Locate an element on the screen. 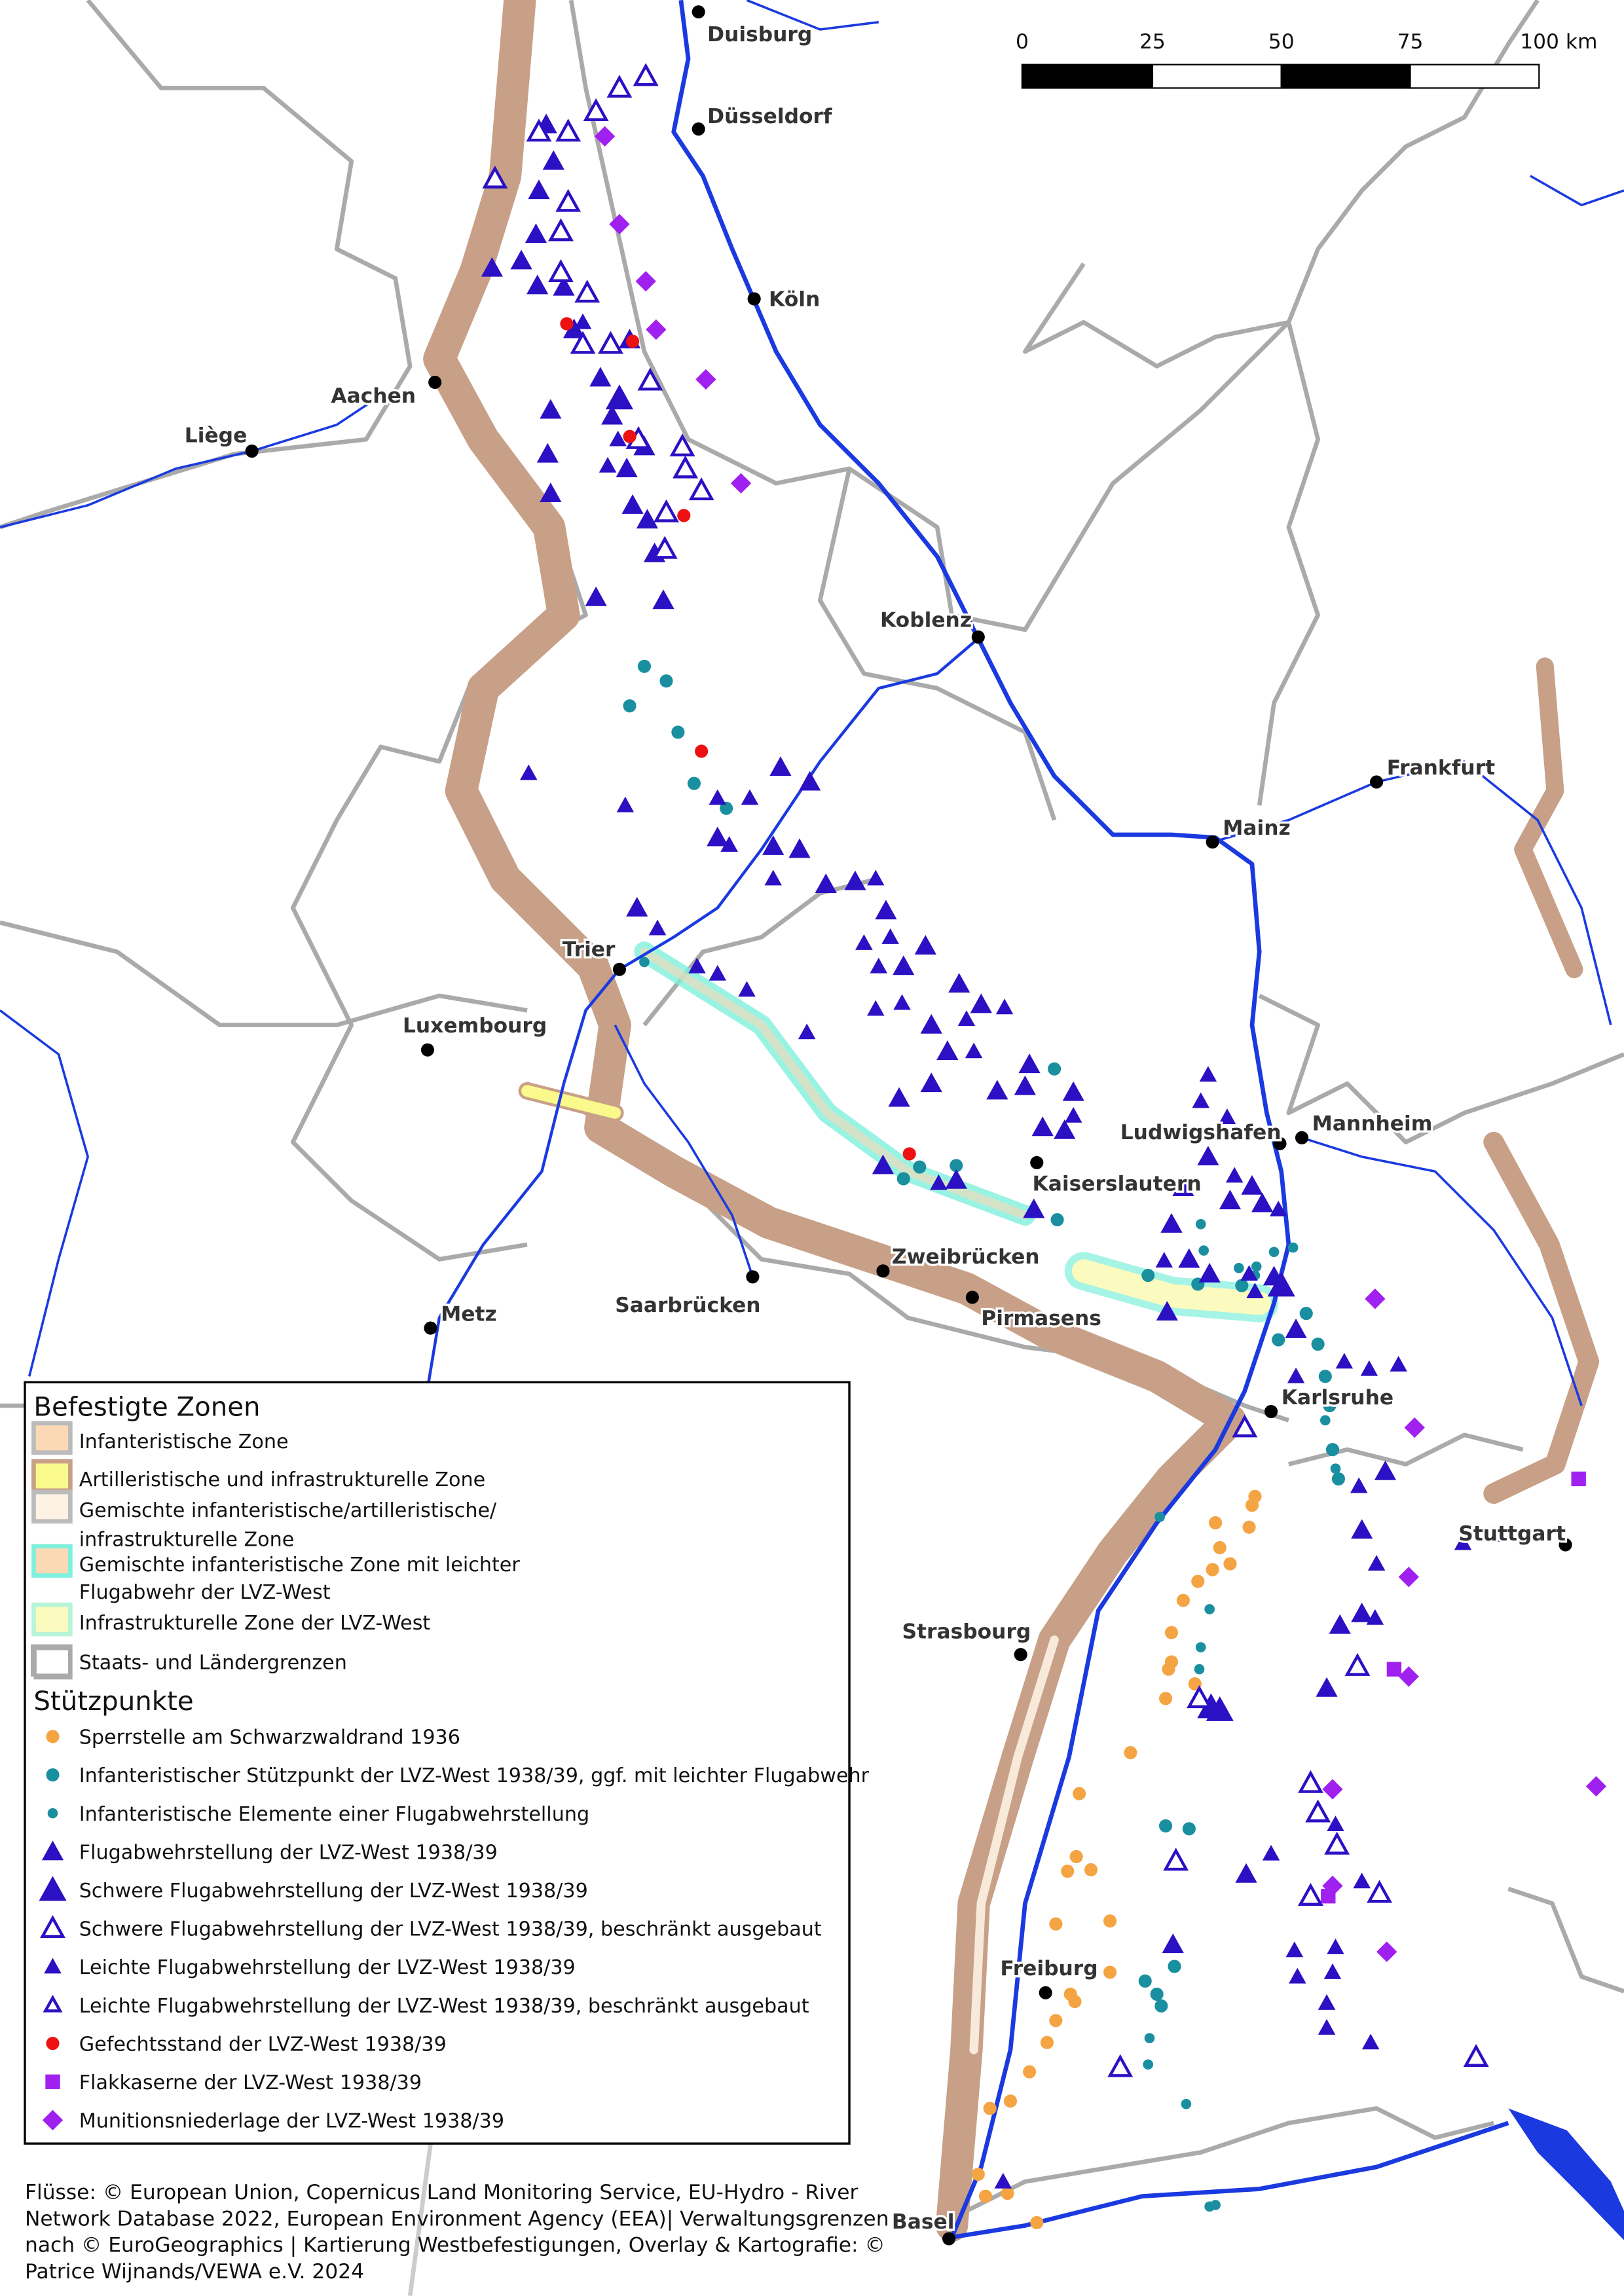 This screenshot has height=2296, width=1624. city-label: Ludwigshafen is located at coordinates (1201, 1132).